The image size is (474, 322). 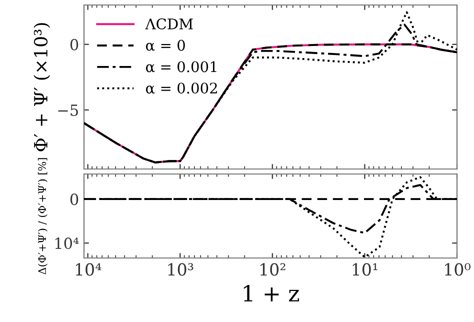 What do you see at coordinates (181, 66) in the screenshot?
I see `legend-label: α = 0.001` at bounding box center [181, 66].